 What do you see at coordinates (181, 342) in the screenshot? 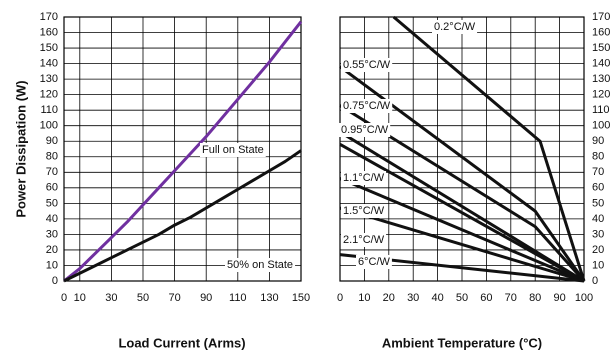
I see `x-axis-label: Load Current (Arms)` at bounding box center [181, 342].